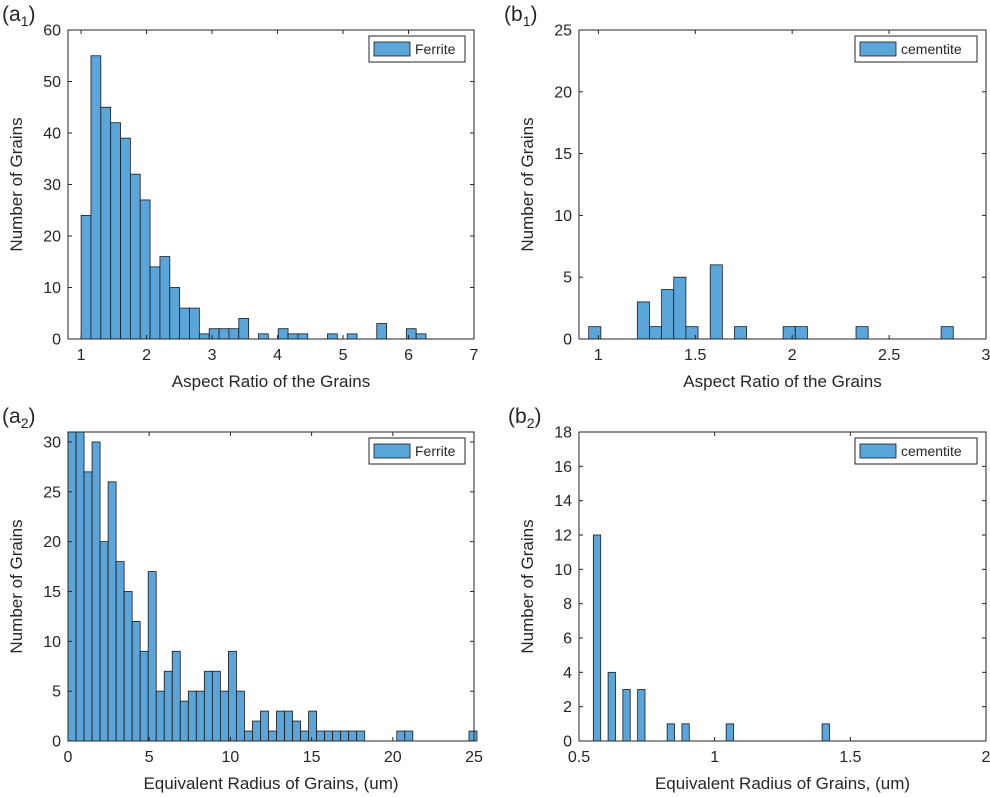 The width and height of the screenshot is (990, 797). What do you see at coordinates (563, 501) in the screenshot?
I see `y-tick-label: 14` at bounding box center [563, 501].